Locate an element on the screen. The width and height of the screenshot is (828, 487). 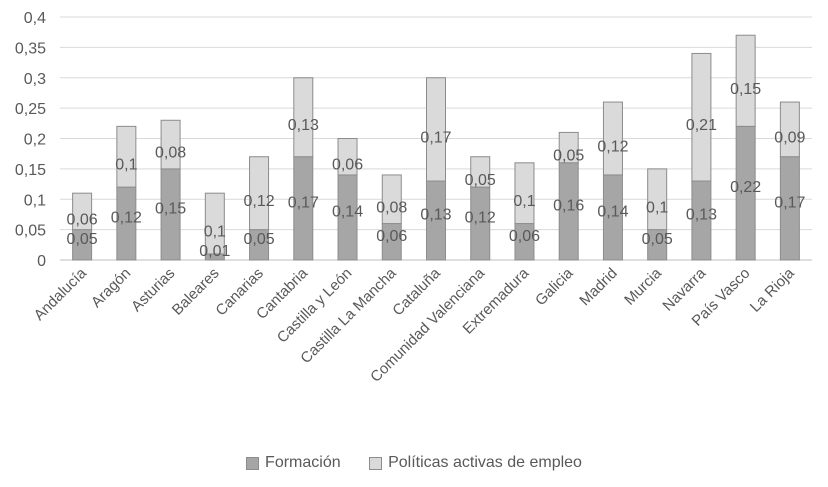
y-tick-label: 0,1 is located at coordinates (35, 200).